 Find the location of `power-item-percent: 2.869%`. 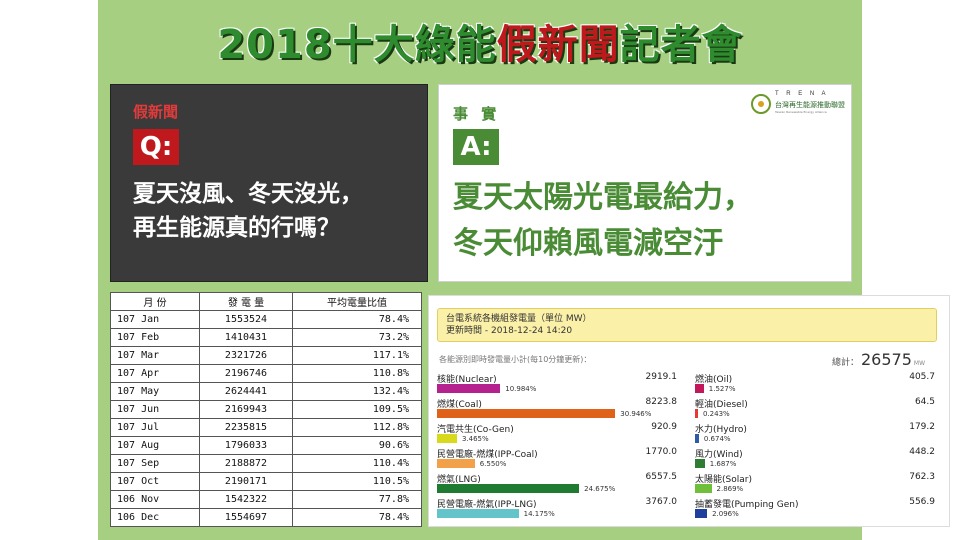

power-item-percent: 2.869% is located at coordinates (730, 489).